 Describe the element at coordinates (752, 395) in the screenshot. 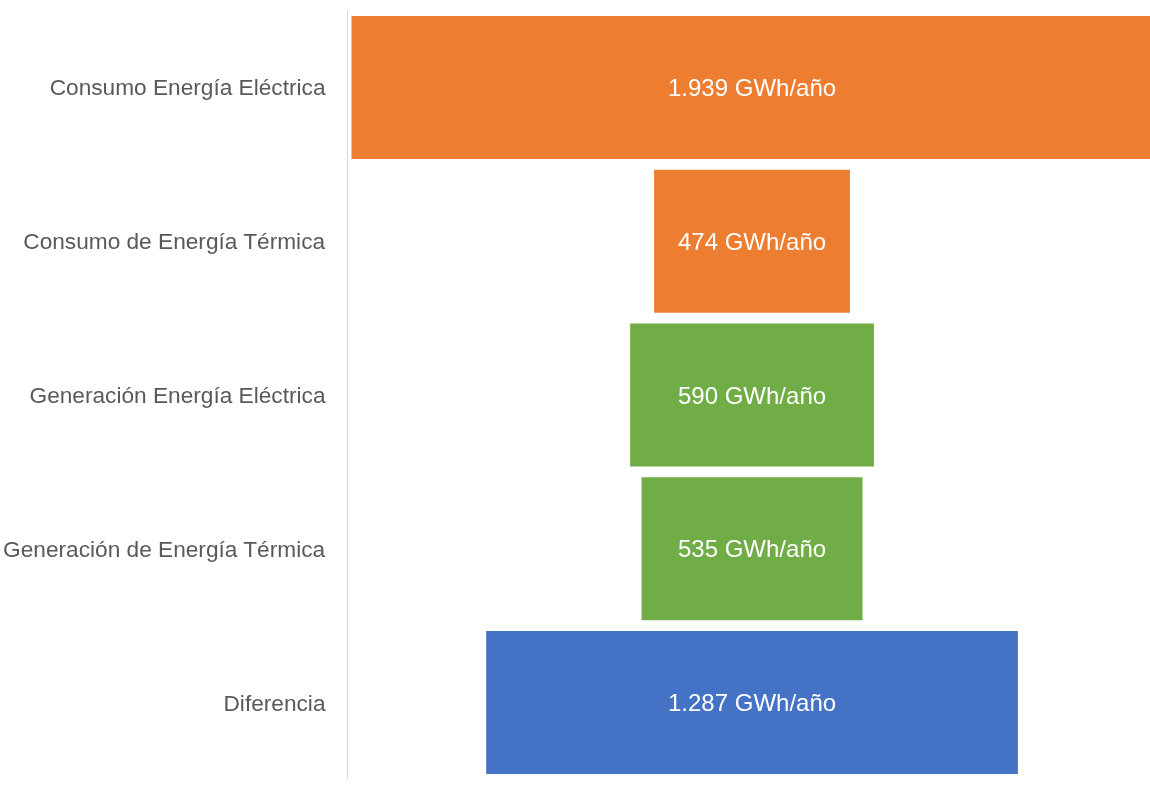

I see `data-label: 590 GWh/año` at that location.